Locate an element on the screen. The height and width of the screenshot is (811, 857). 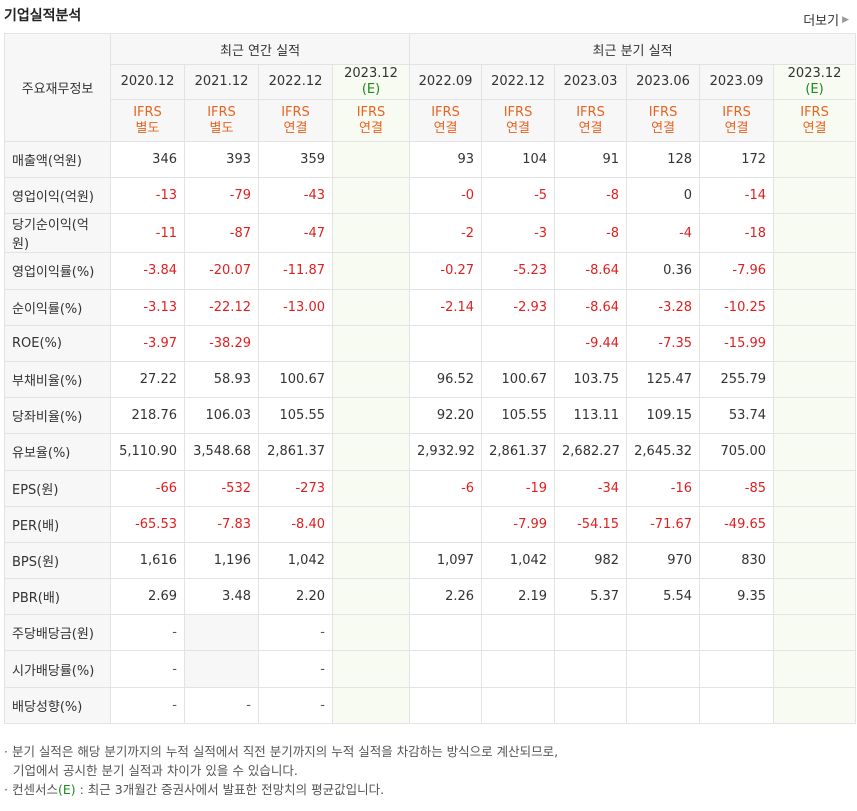
table-cell: 103.75 is located at coordinates (591, 379).